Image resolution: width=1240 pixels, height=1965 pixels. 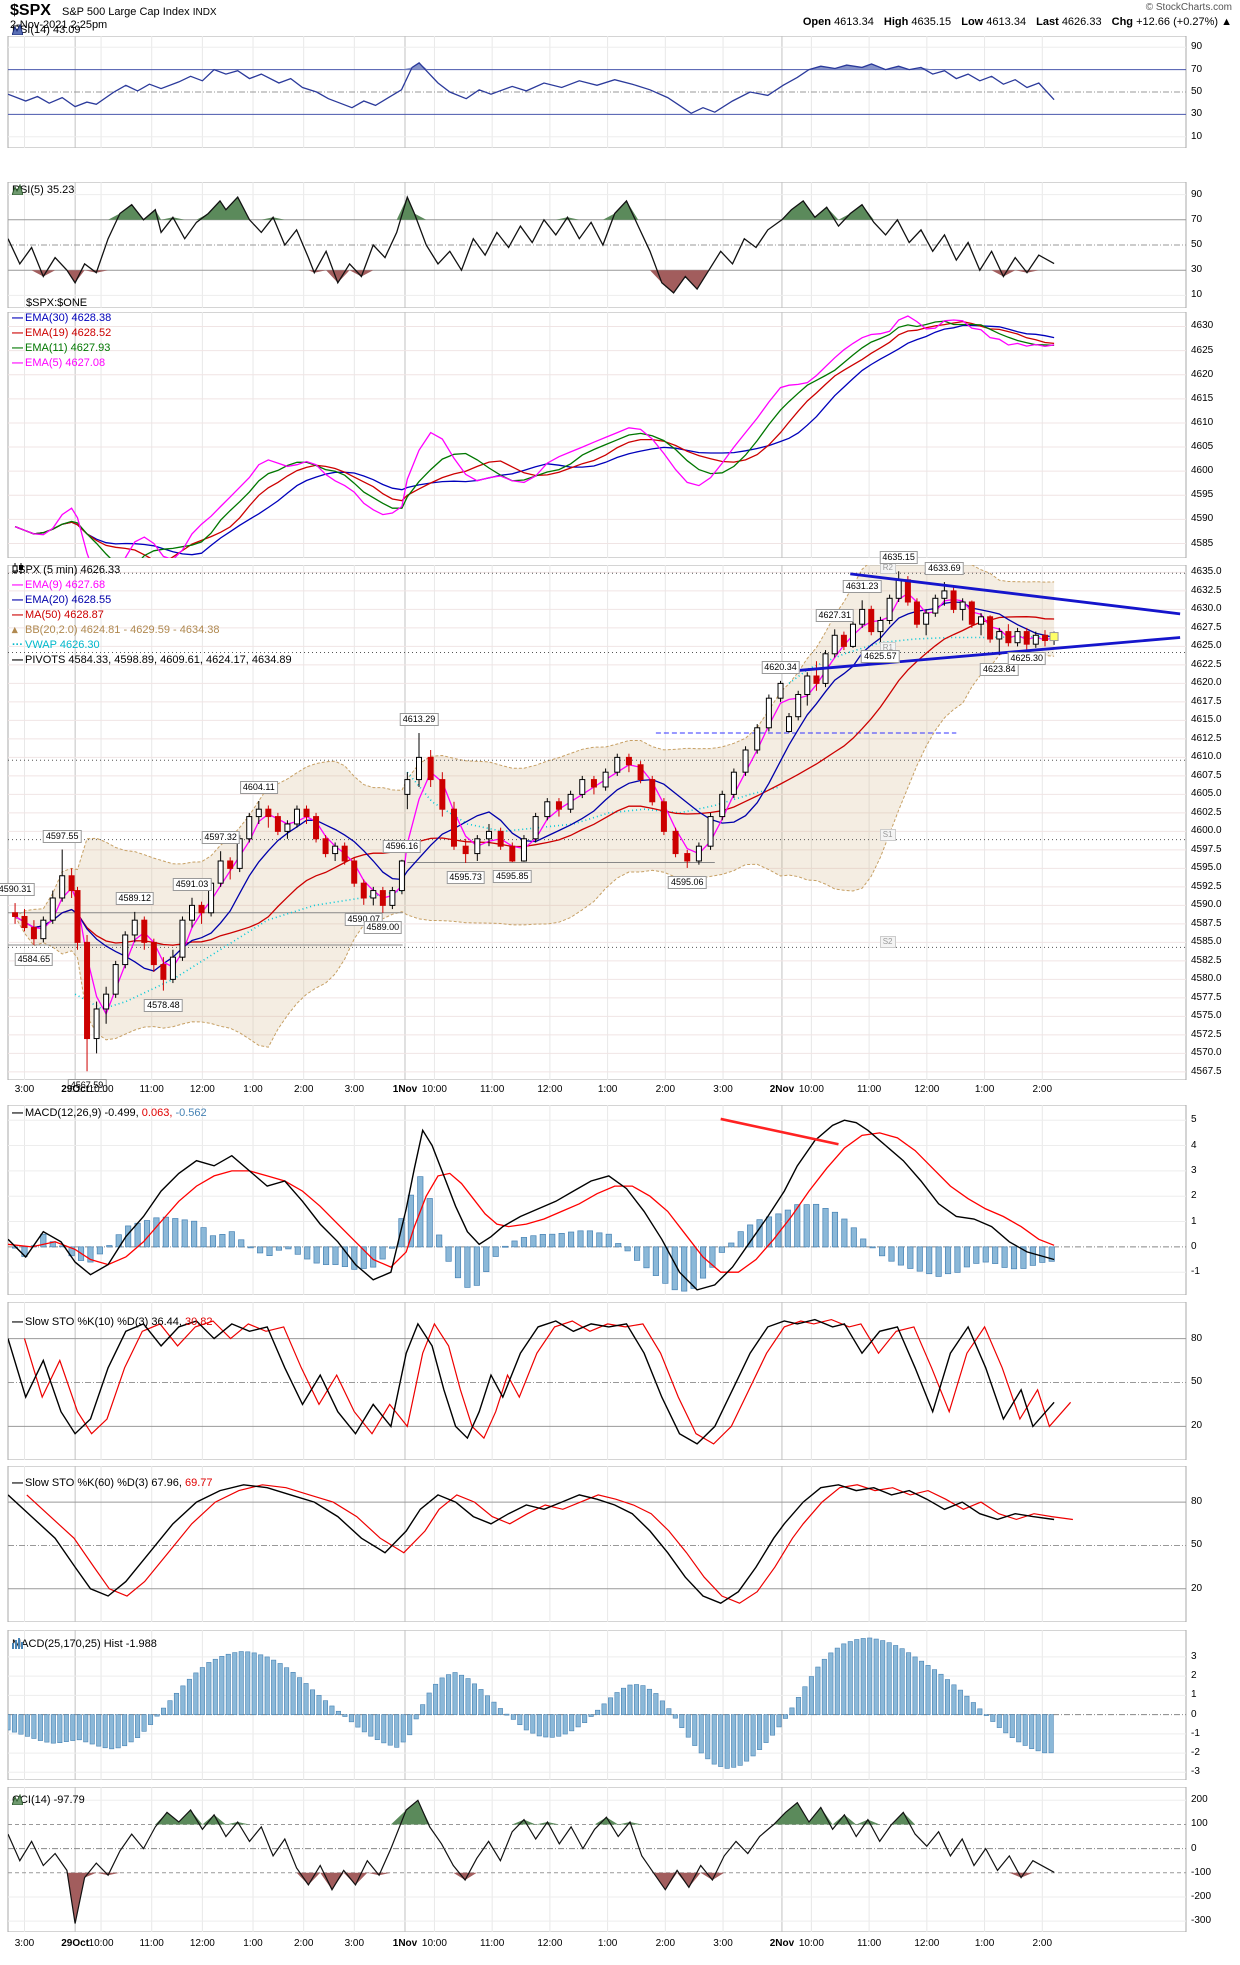 What do you see at coordinates (30, 10) in the screenshot?
I see `symbol: $SPX` at bounding box center [30, 10].